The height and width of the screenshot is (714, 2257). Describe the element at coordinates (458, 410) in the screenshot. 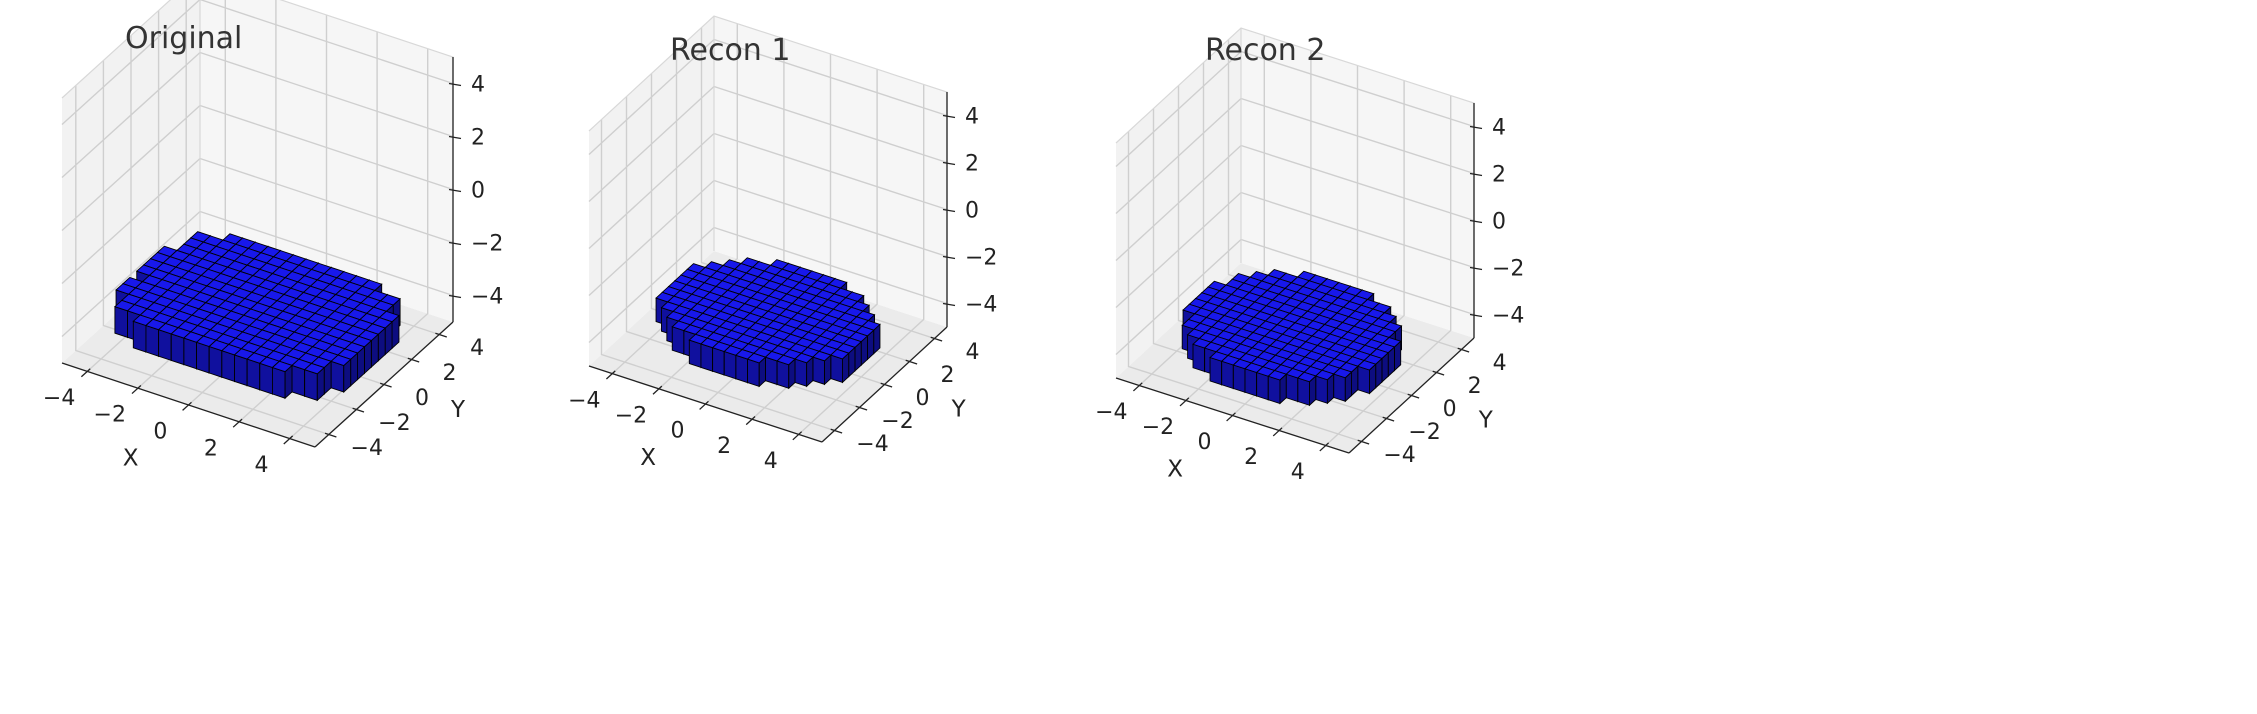

I see `y-axis-label: Y` at that location.